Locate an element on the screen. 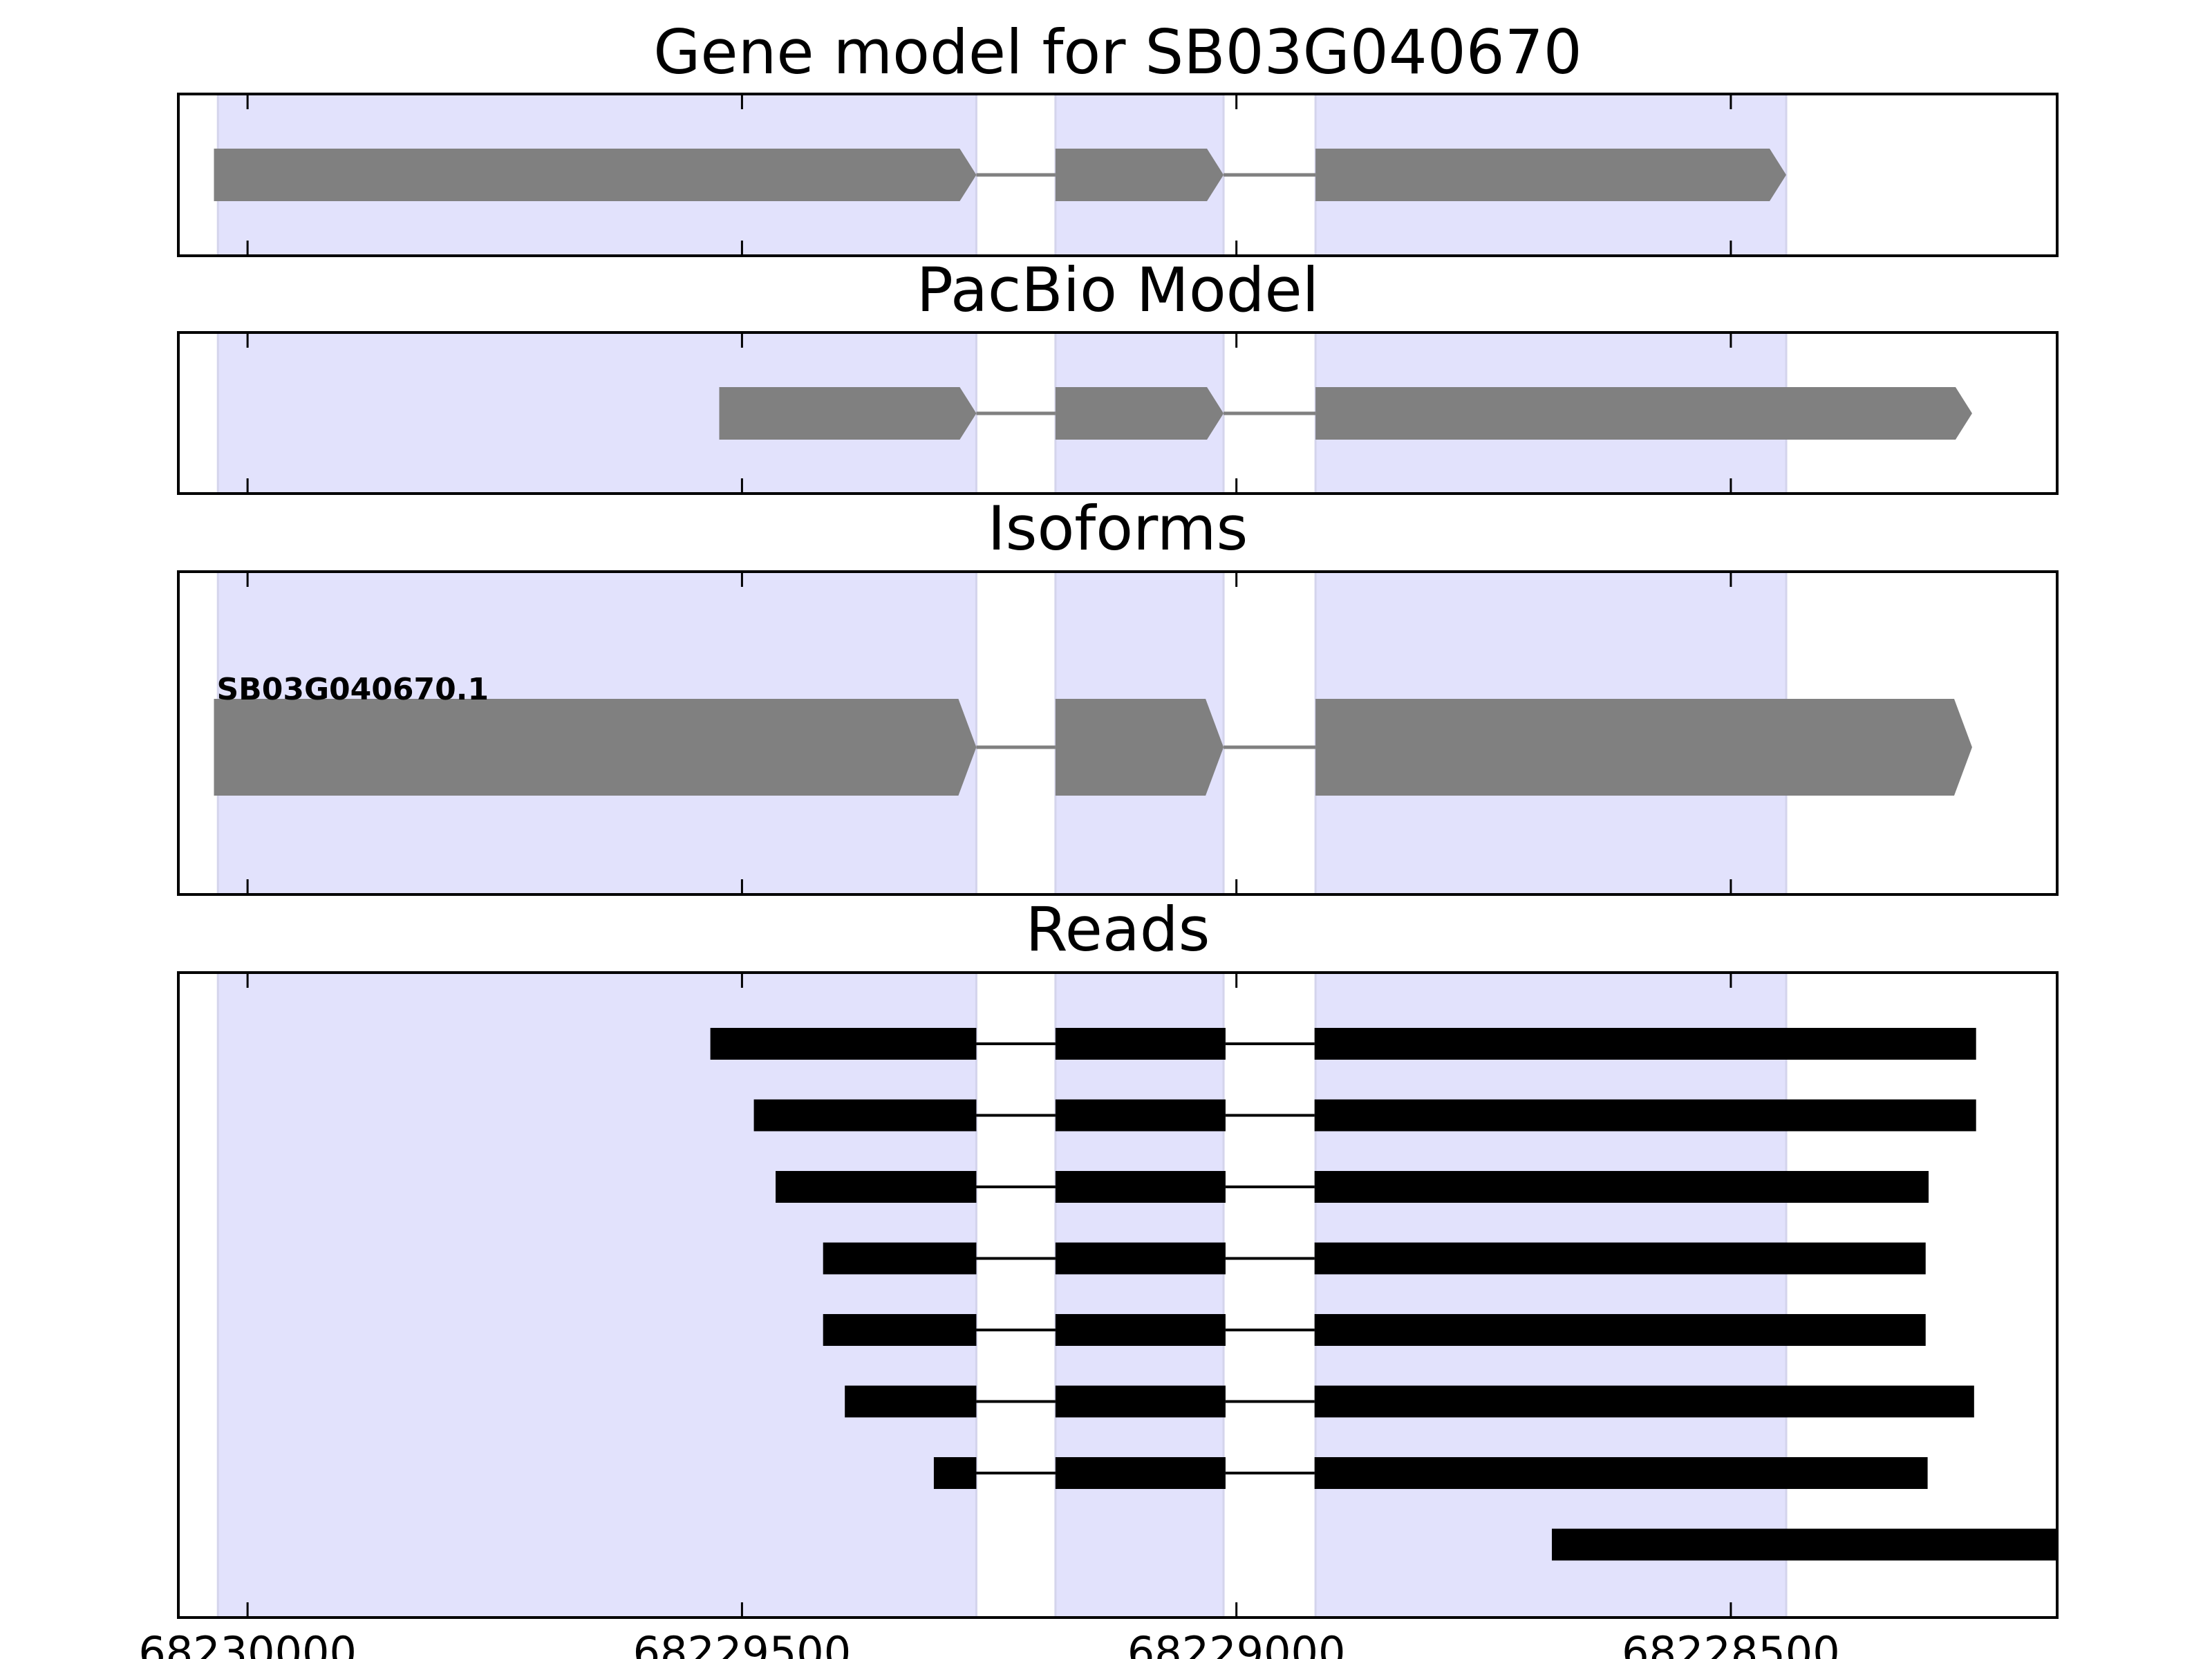  isoform-label: SB03G040670.1 is located at coordinates (352, 690).